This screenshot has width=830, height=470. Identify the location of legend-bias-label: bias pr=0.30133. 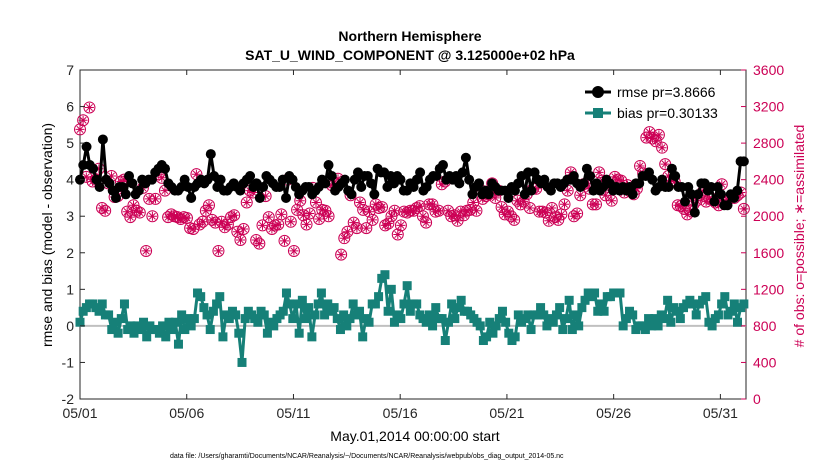
(667, 113).